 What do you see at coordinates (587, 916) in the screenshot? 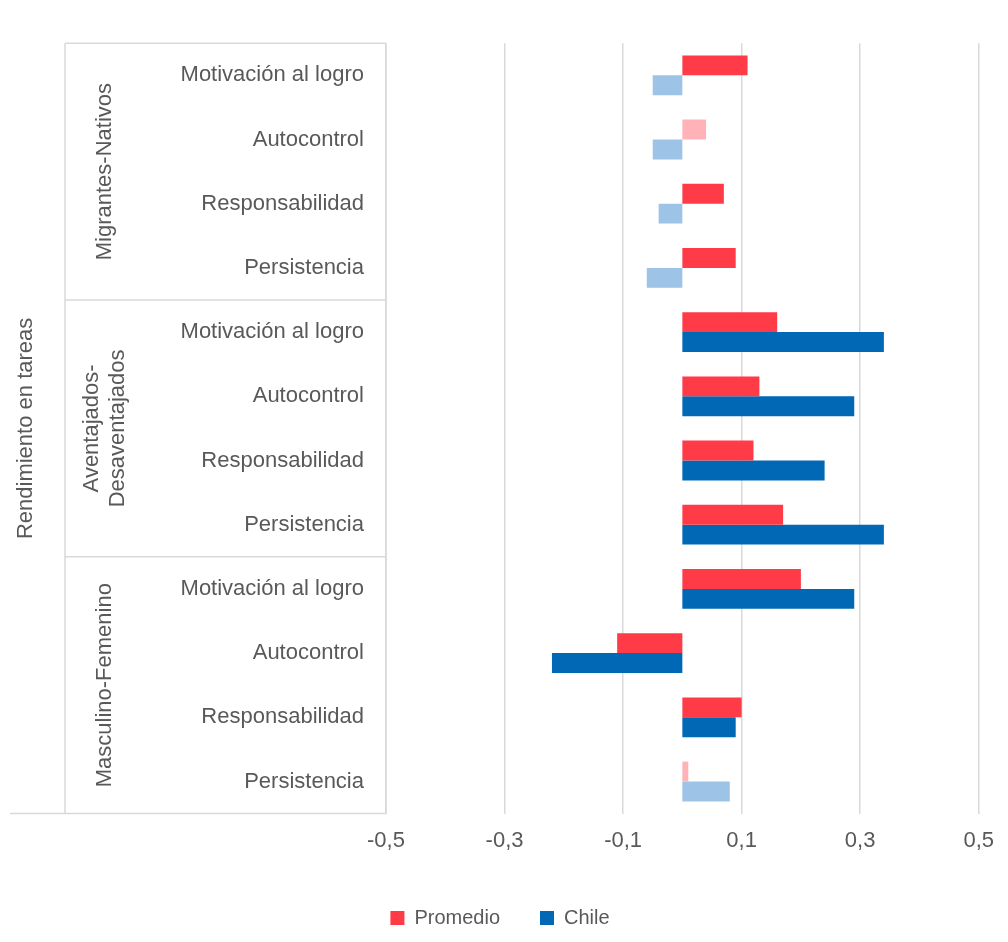
I see `legend-label: Chile` at bounding box center [587, 916].